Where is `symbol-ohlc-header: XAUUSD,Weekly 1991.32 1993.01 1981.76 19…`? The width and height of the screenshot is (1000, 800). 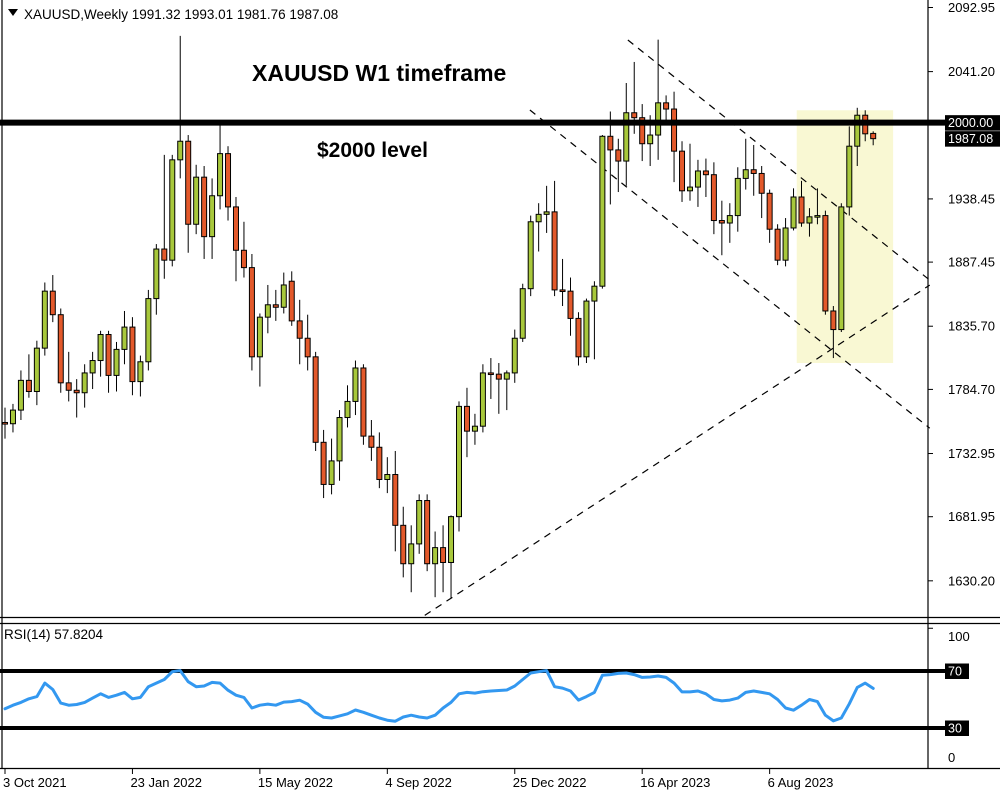
symbol-ohlc-header: XAUUSD,Weekly 1991.32 1993.01 1981.76 19… is located at coordinates (181, 14).